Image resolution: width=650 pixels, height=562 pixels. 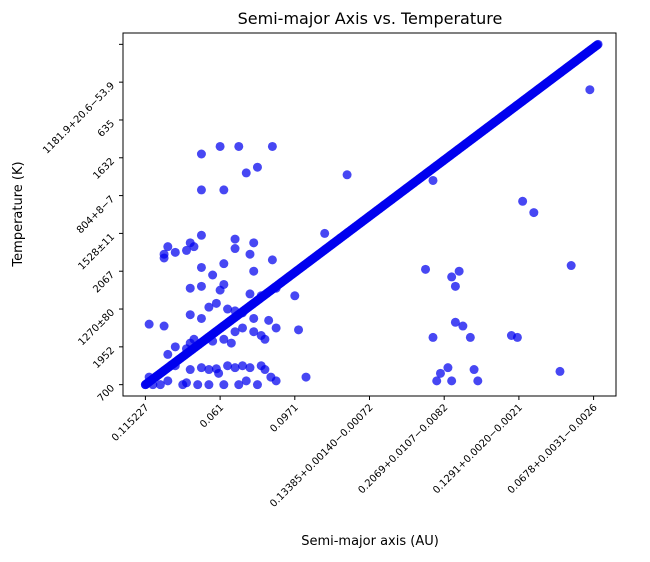 I want to click on x-tick-label: 0.061, so click(x=212, y=416).